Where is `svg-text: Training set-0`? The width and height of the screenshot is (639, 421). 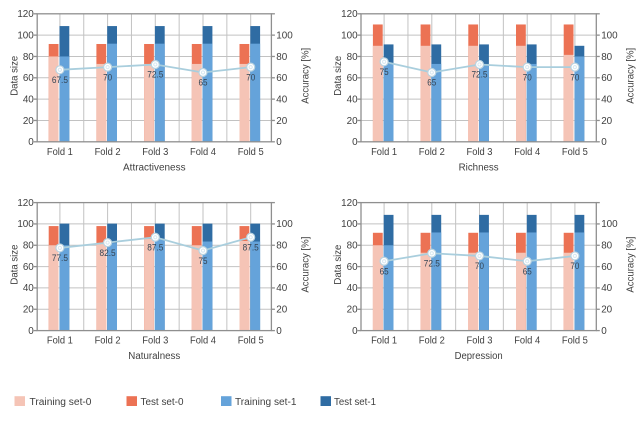
svg-text: Training set-0 is located at coordinates (61, 402).